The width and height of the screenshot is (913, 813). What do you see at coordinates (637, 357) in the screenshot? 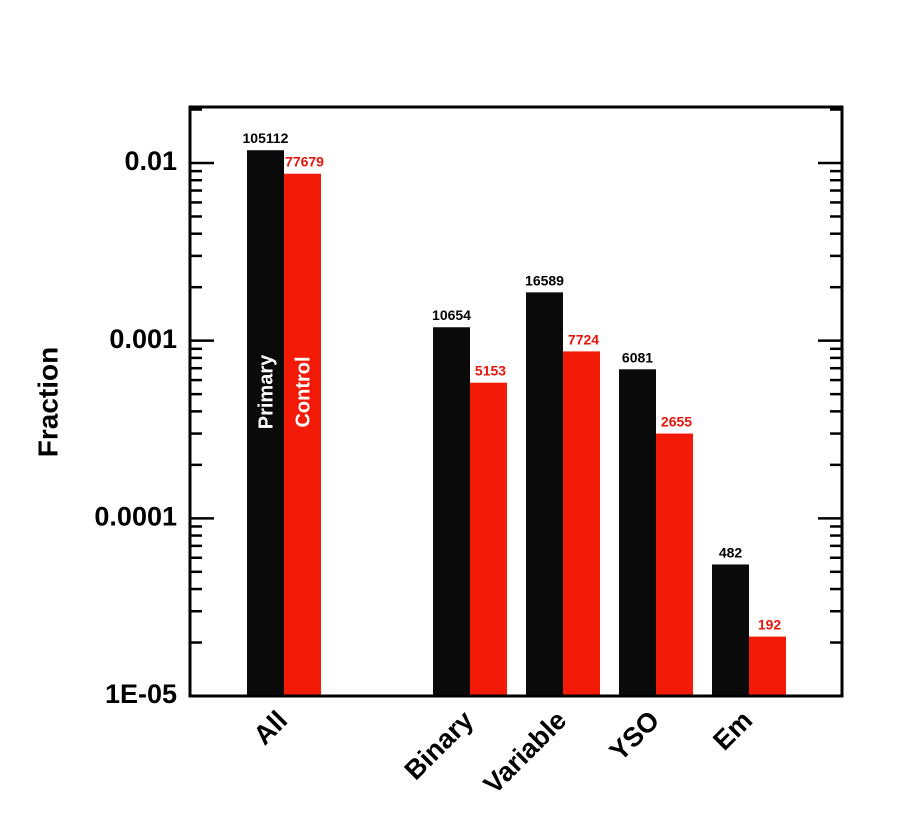
I see `value-label-yso-primary: 6081` at bounding box center [637, 357].